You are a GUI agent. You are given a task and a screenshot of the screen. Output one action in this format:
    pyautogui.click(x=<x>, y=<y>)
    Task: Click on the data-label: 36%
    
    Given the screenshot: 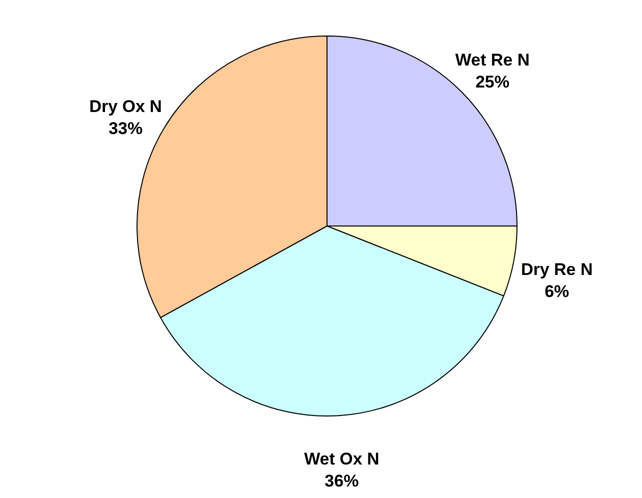 What is the action you would take?
    pyautogui.click(x=341, y=481)
    